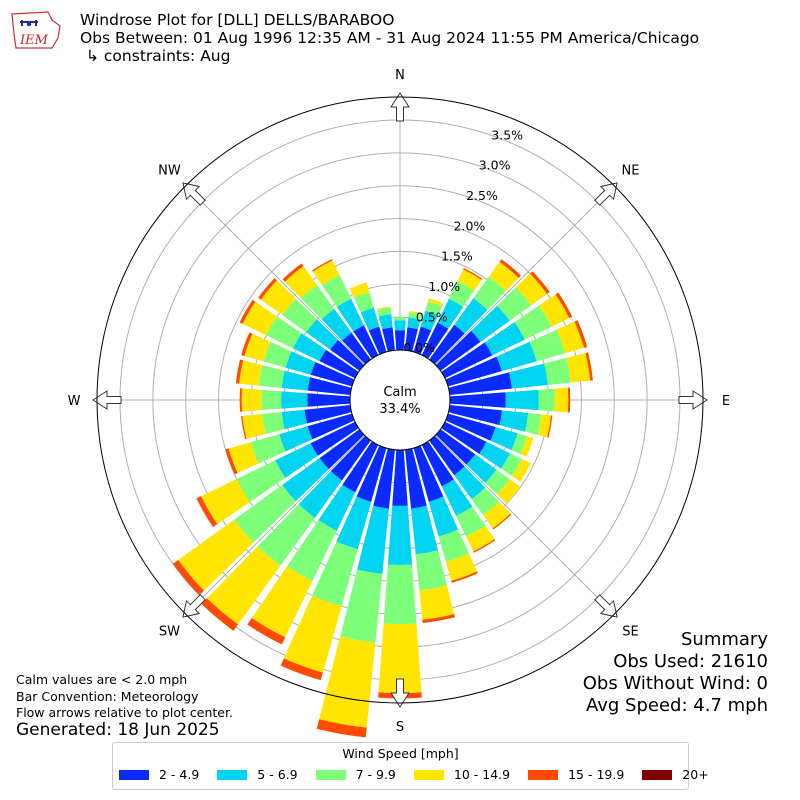 The width and height of the screenshot is (800, 800). I want to click on calm-label: Calm, so click(399, 392).